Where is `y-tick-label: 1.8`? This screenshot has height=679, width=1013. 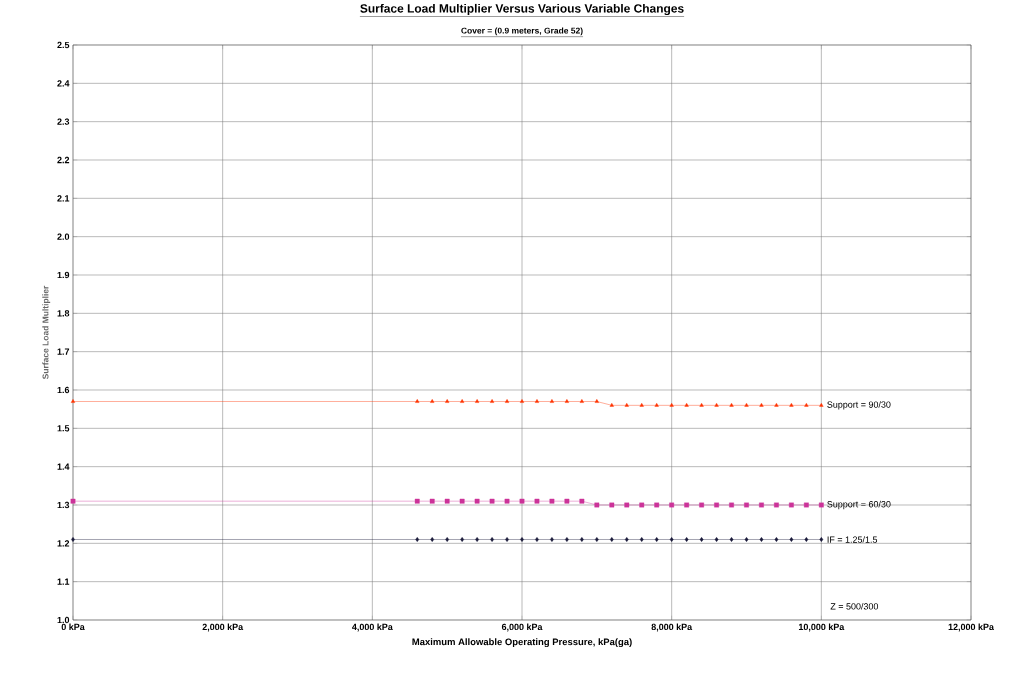
y-tick-label: 1.8 is located at coordinates (63, 313).